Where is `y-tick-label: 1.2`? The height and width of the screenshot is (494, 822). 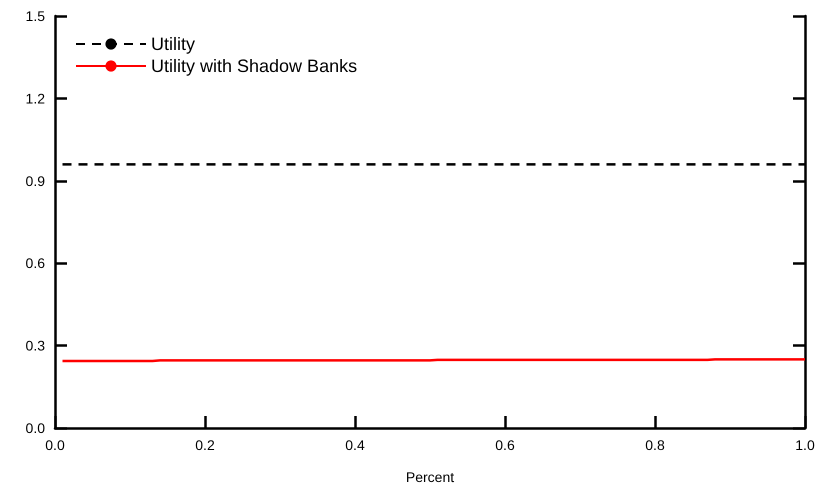 y-tick-label: 1.2 is located at coordinates (36, 98).